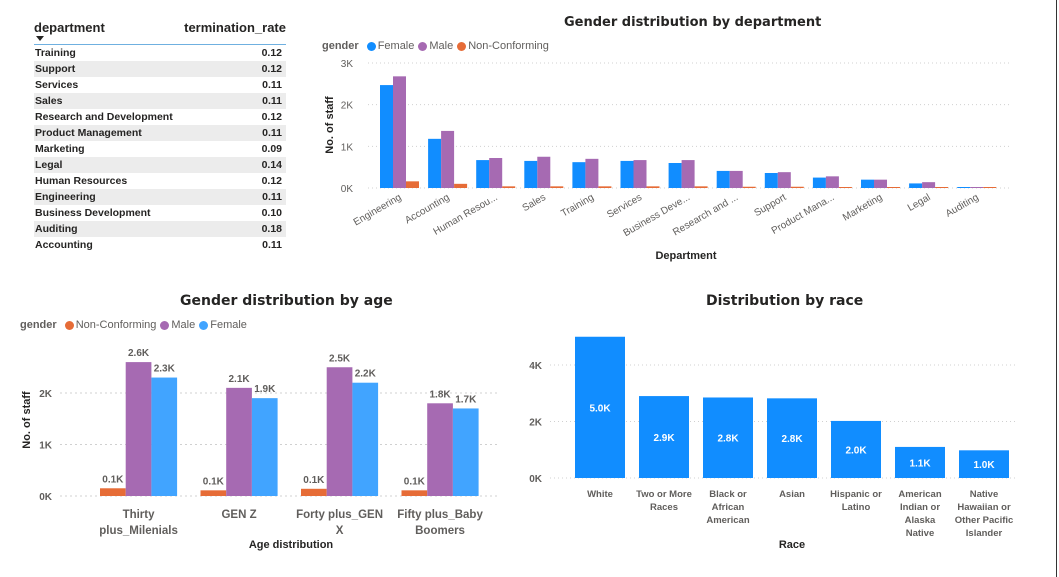  I want to click on data-label: 1.8K, so click(440, 394).